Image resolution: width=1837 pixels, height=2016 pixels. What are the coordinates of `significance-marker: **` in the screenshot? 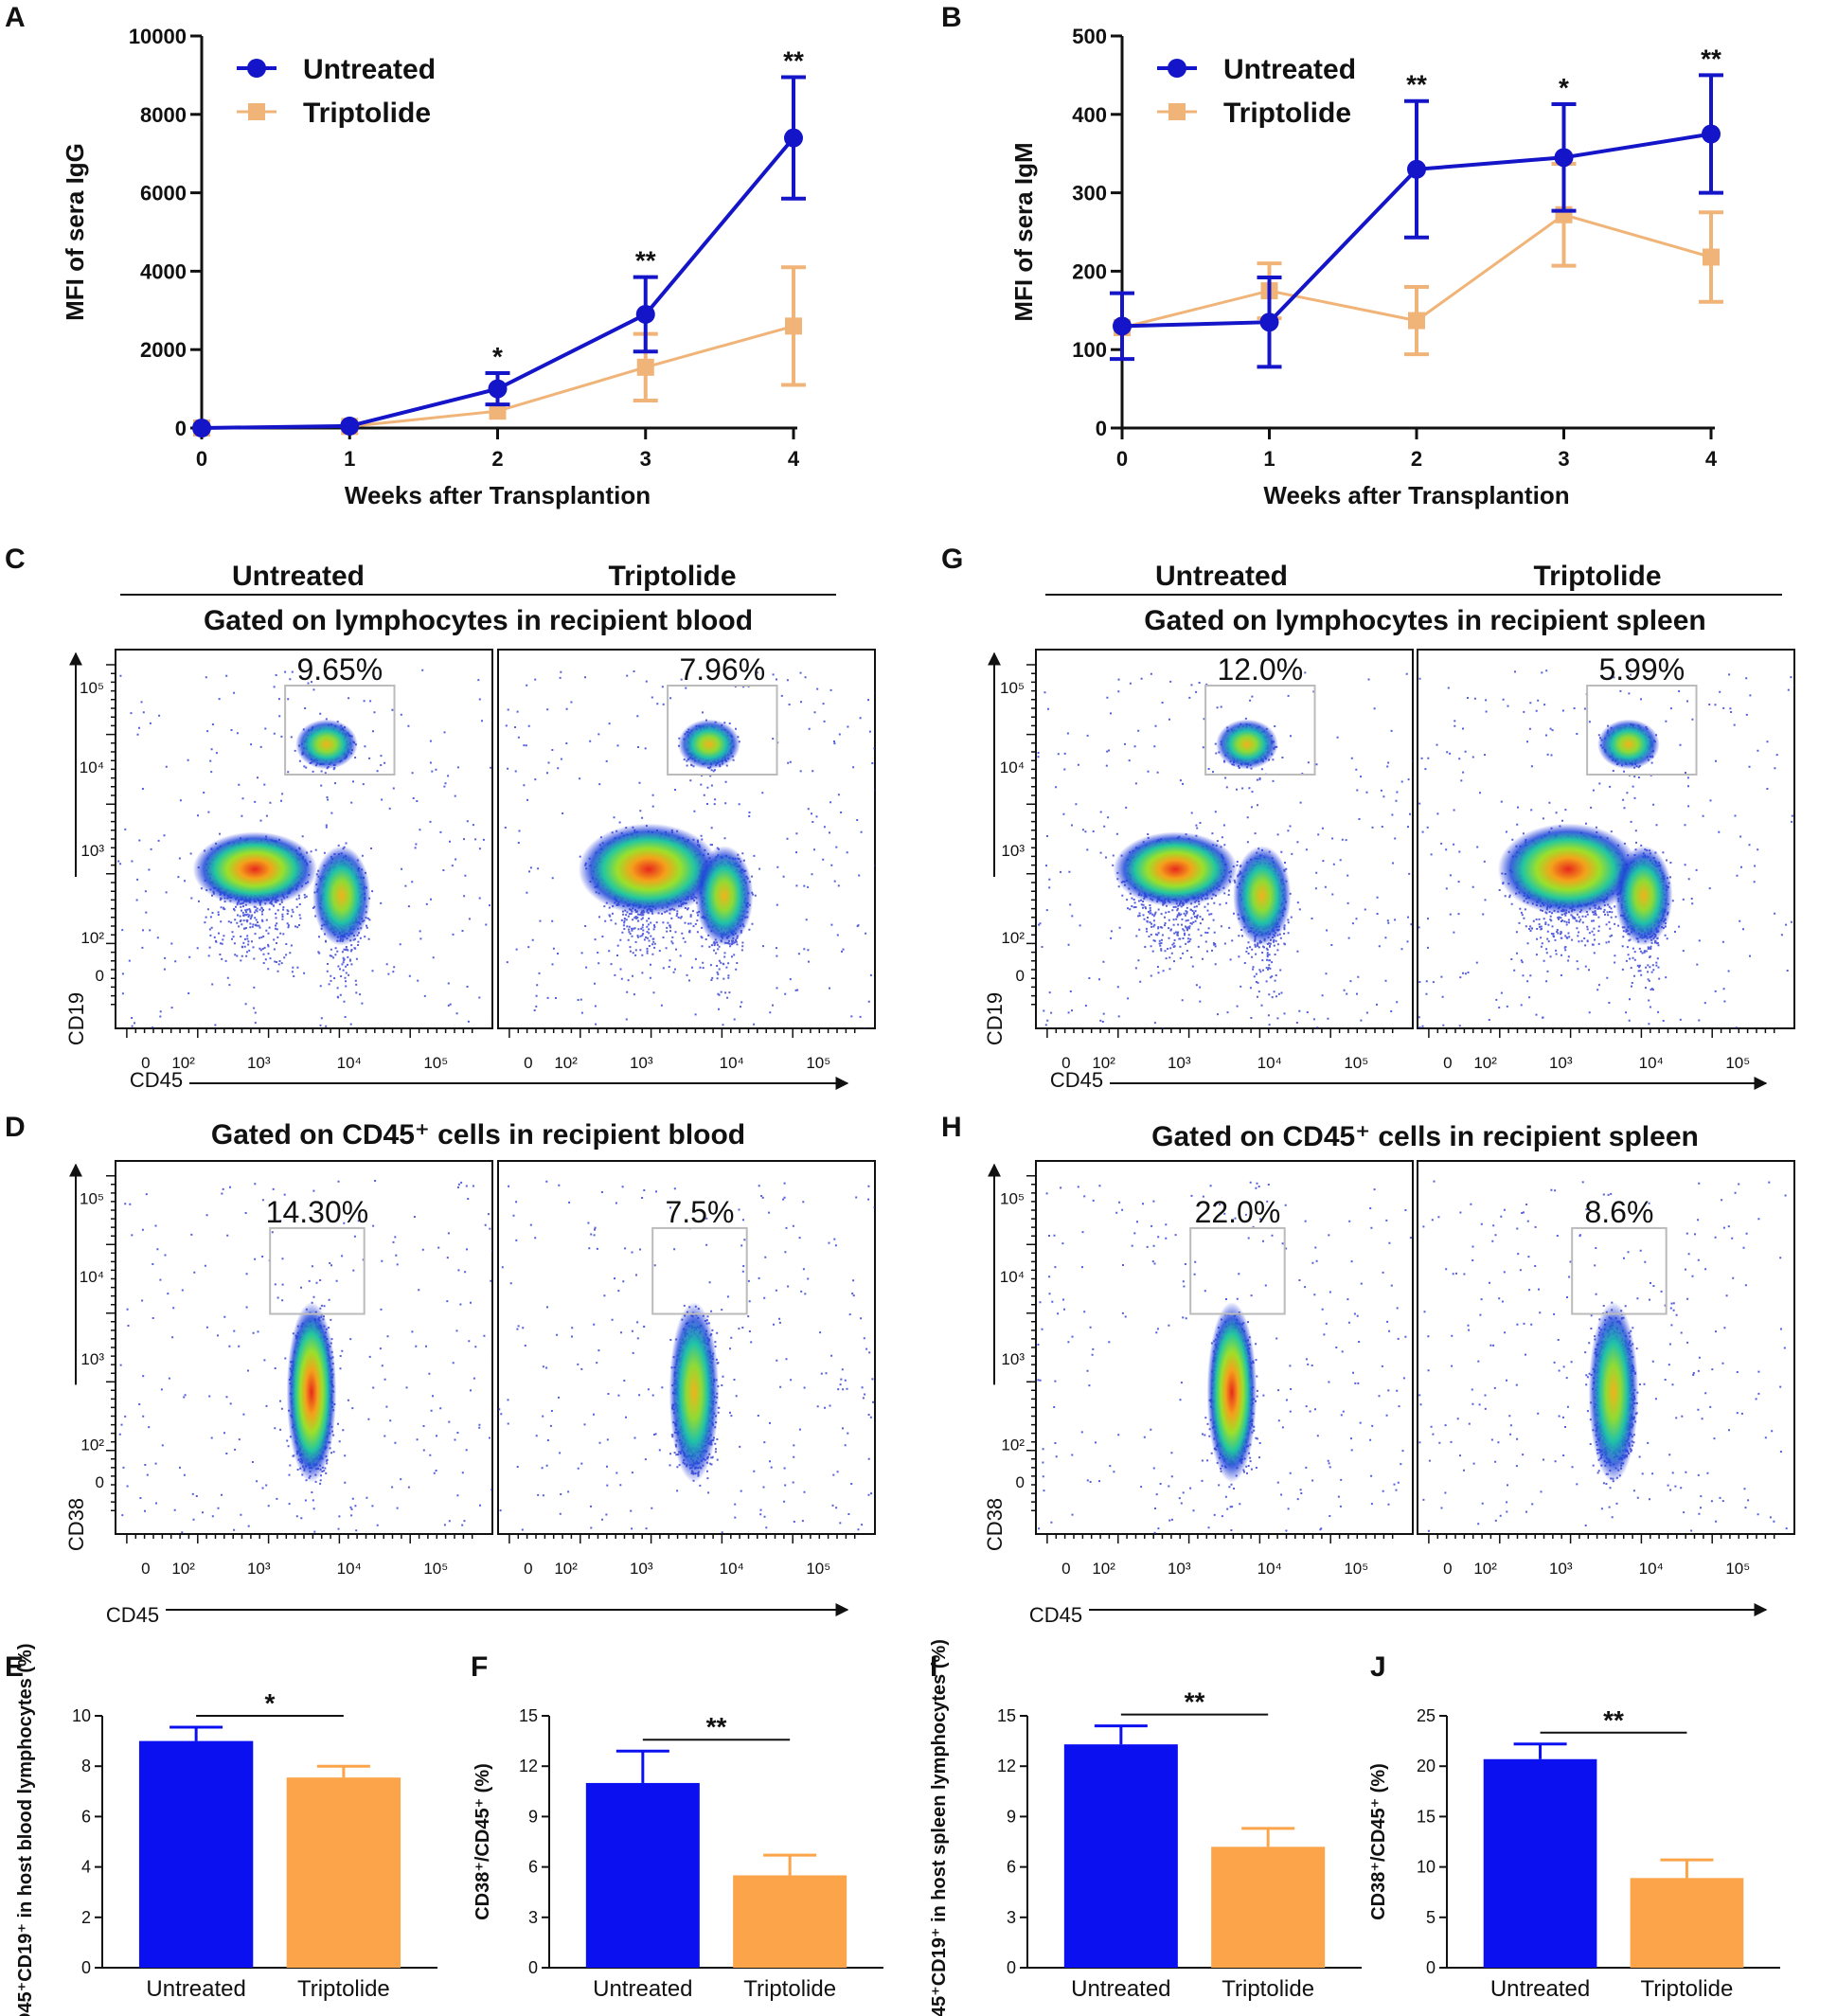 It's located at (645, 261).